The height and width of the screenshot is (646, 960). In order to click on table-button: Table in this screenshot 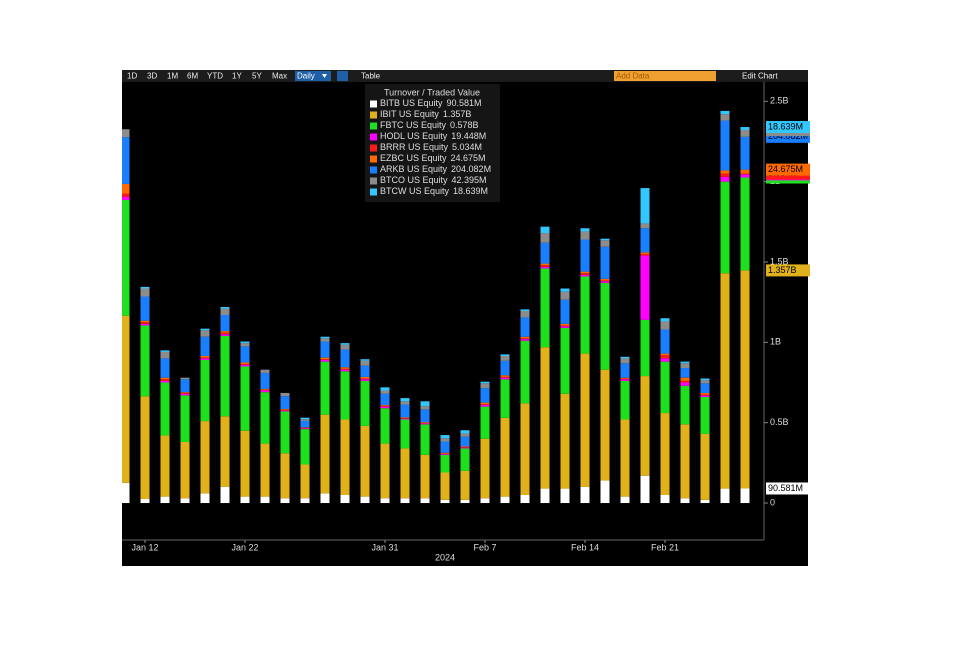, I will do `click(371, 76)`.